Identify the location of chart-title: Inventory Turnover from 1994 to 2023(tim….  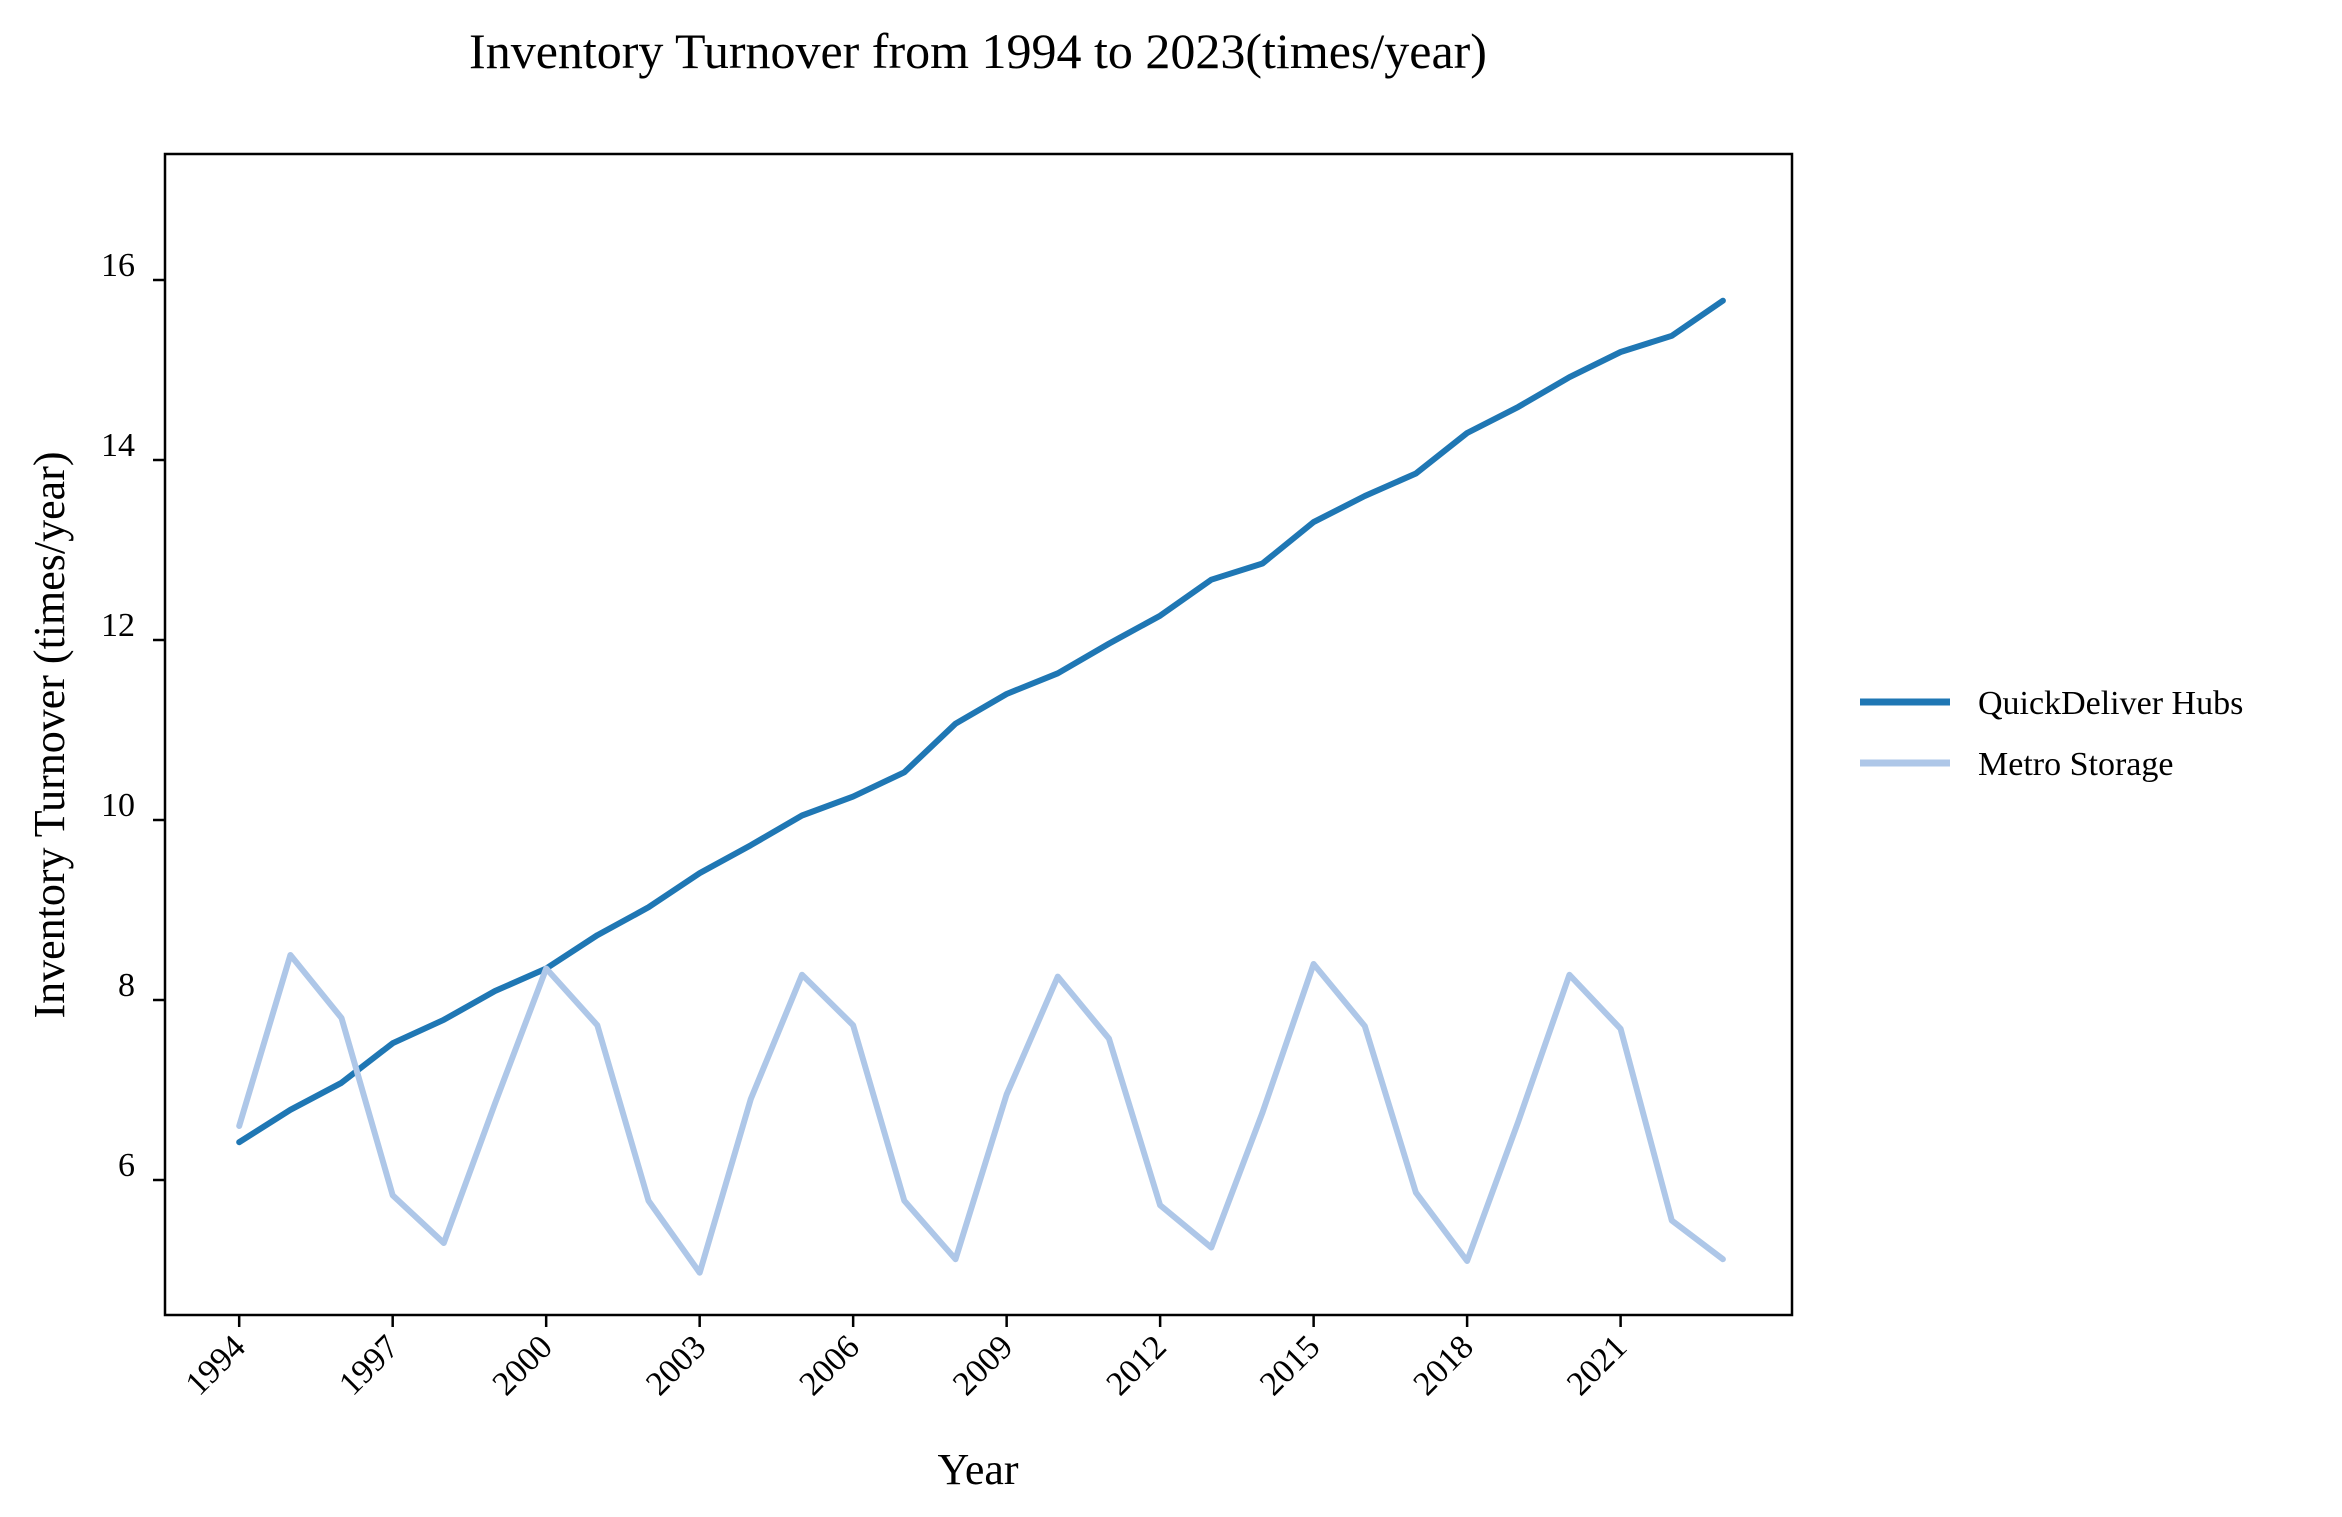
(978, 51).